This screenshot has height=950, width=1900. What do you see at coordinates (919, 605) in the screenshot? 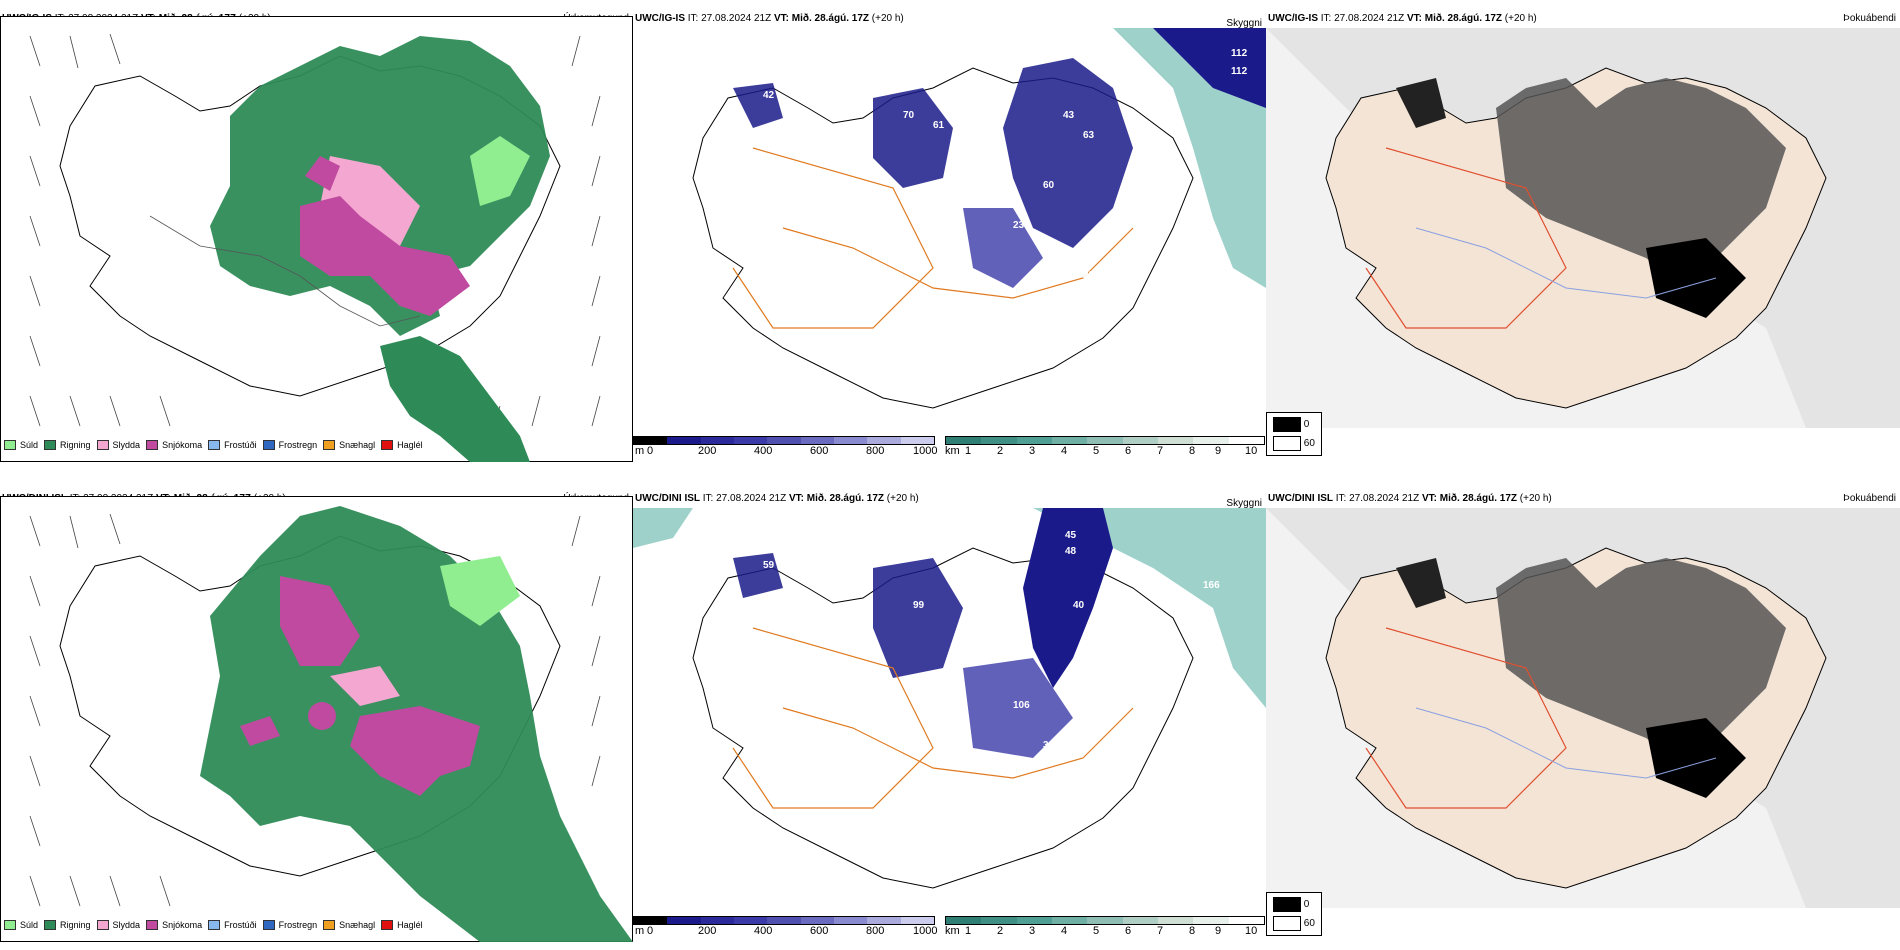
I see `svg-text: 99` at bounding box center [919, 605].